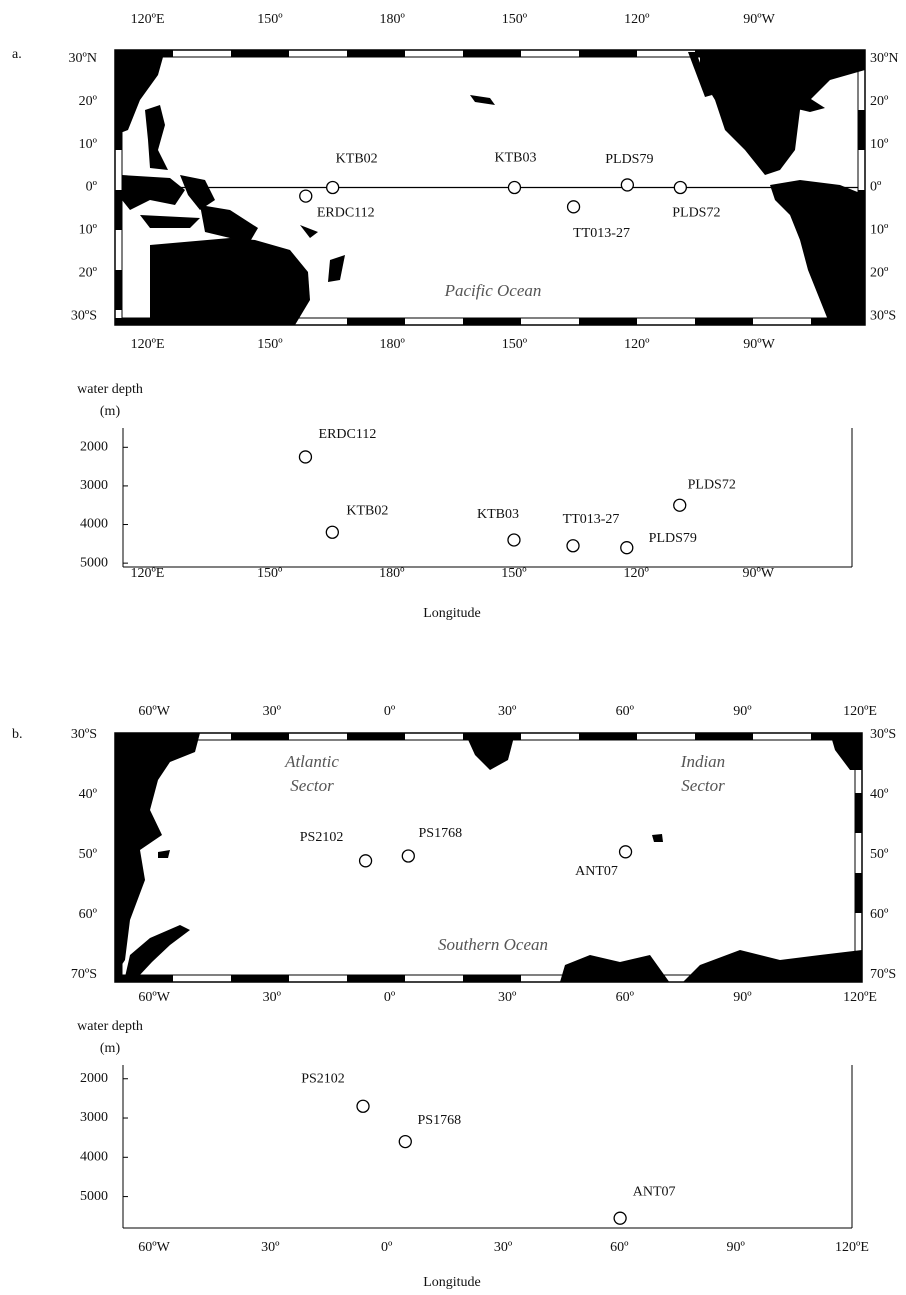  What do you see at coordinates (312, 785) in the screenshot?
I see `annotation: Sector` at bounding box center [312, 785].